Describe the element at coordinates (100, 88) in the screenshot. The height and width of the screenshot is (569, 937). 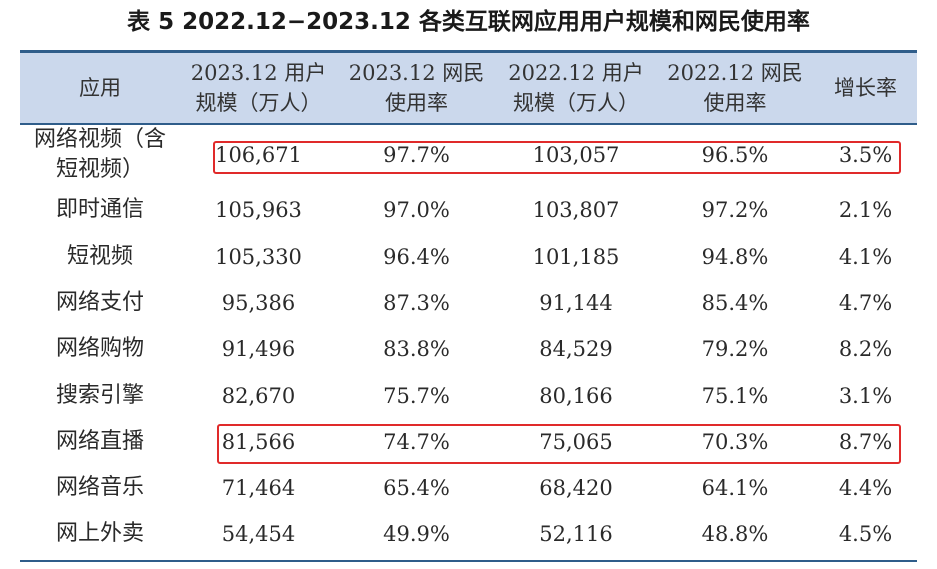
I see `col-header-app: 应用` at that location.